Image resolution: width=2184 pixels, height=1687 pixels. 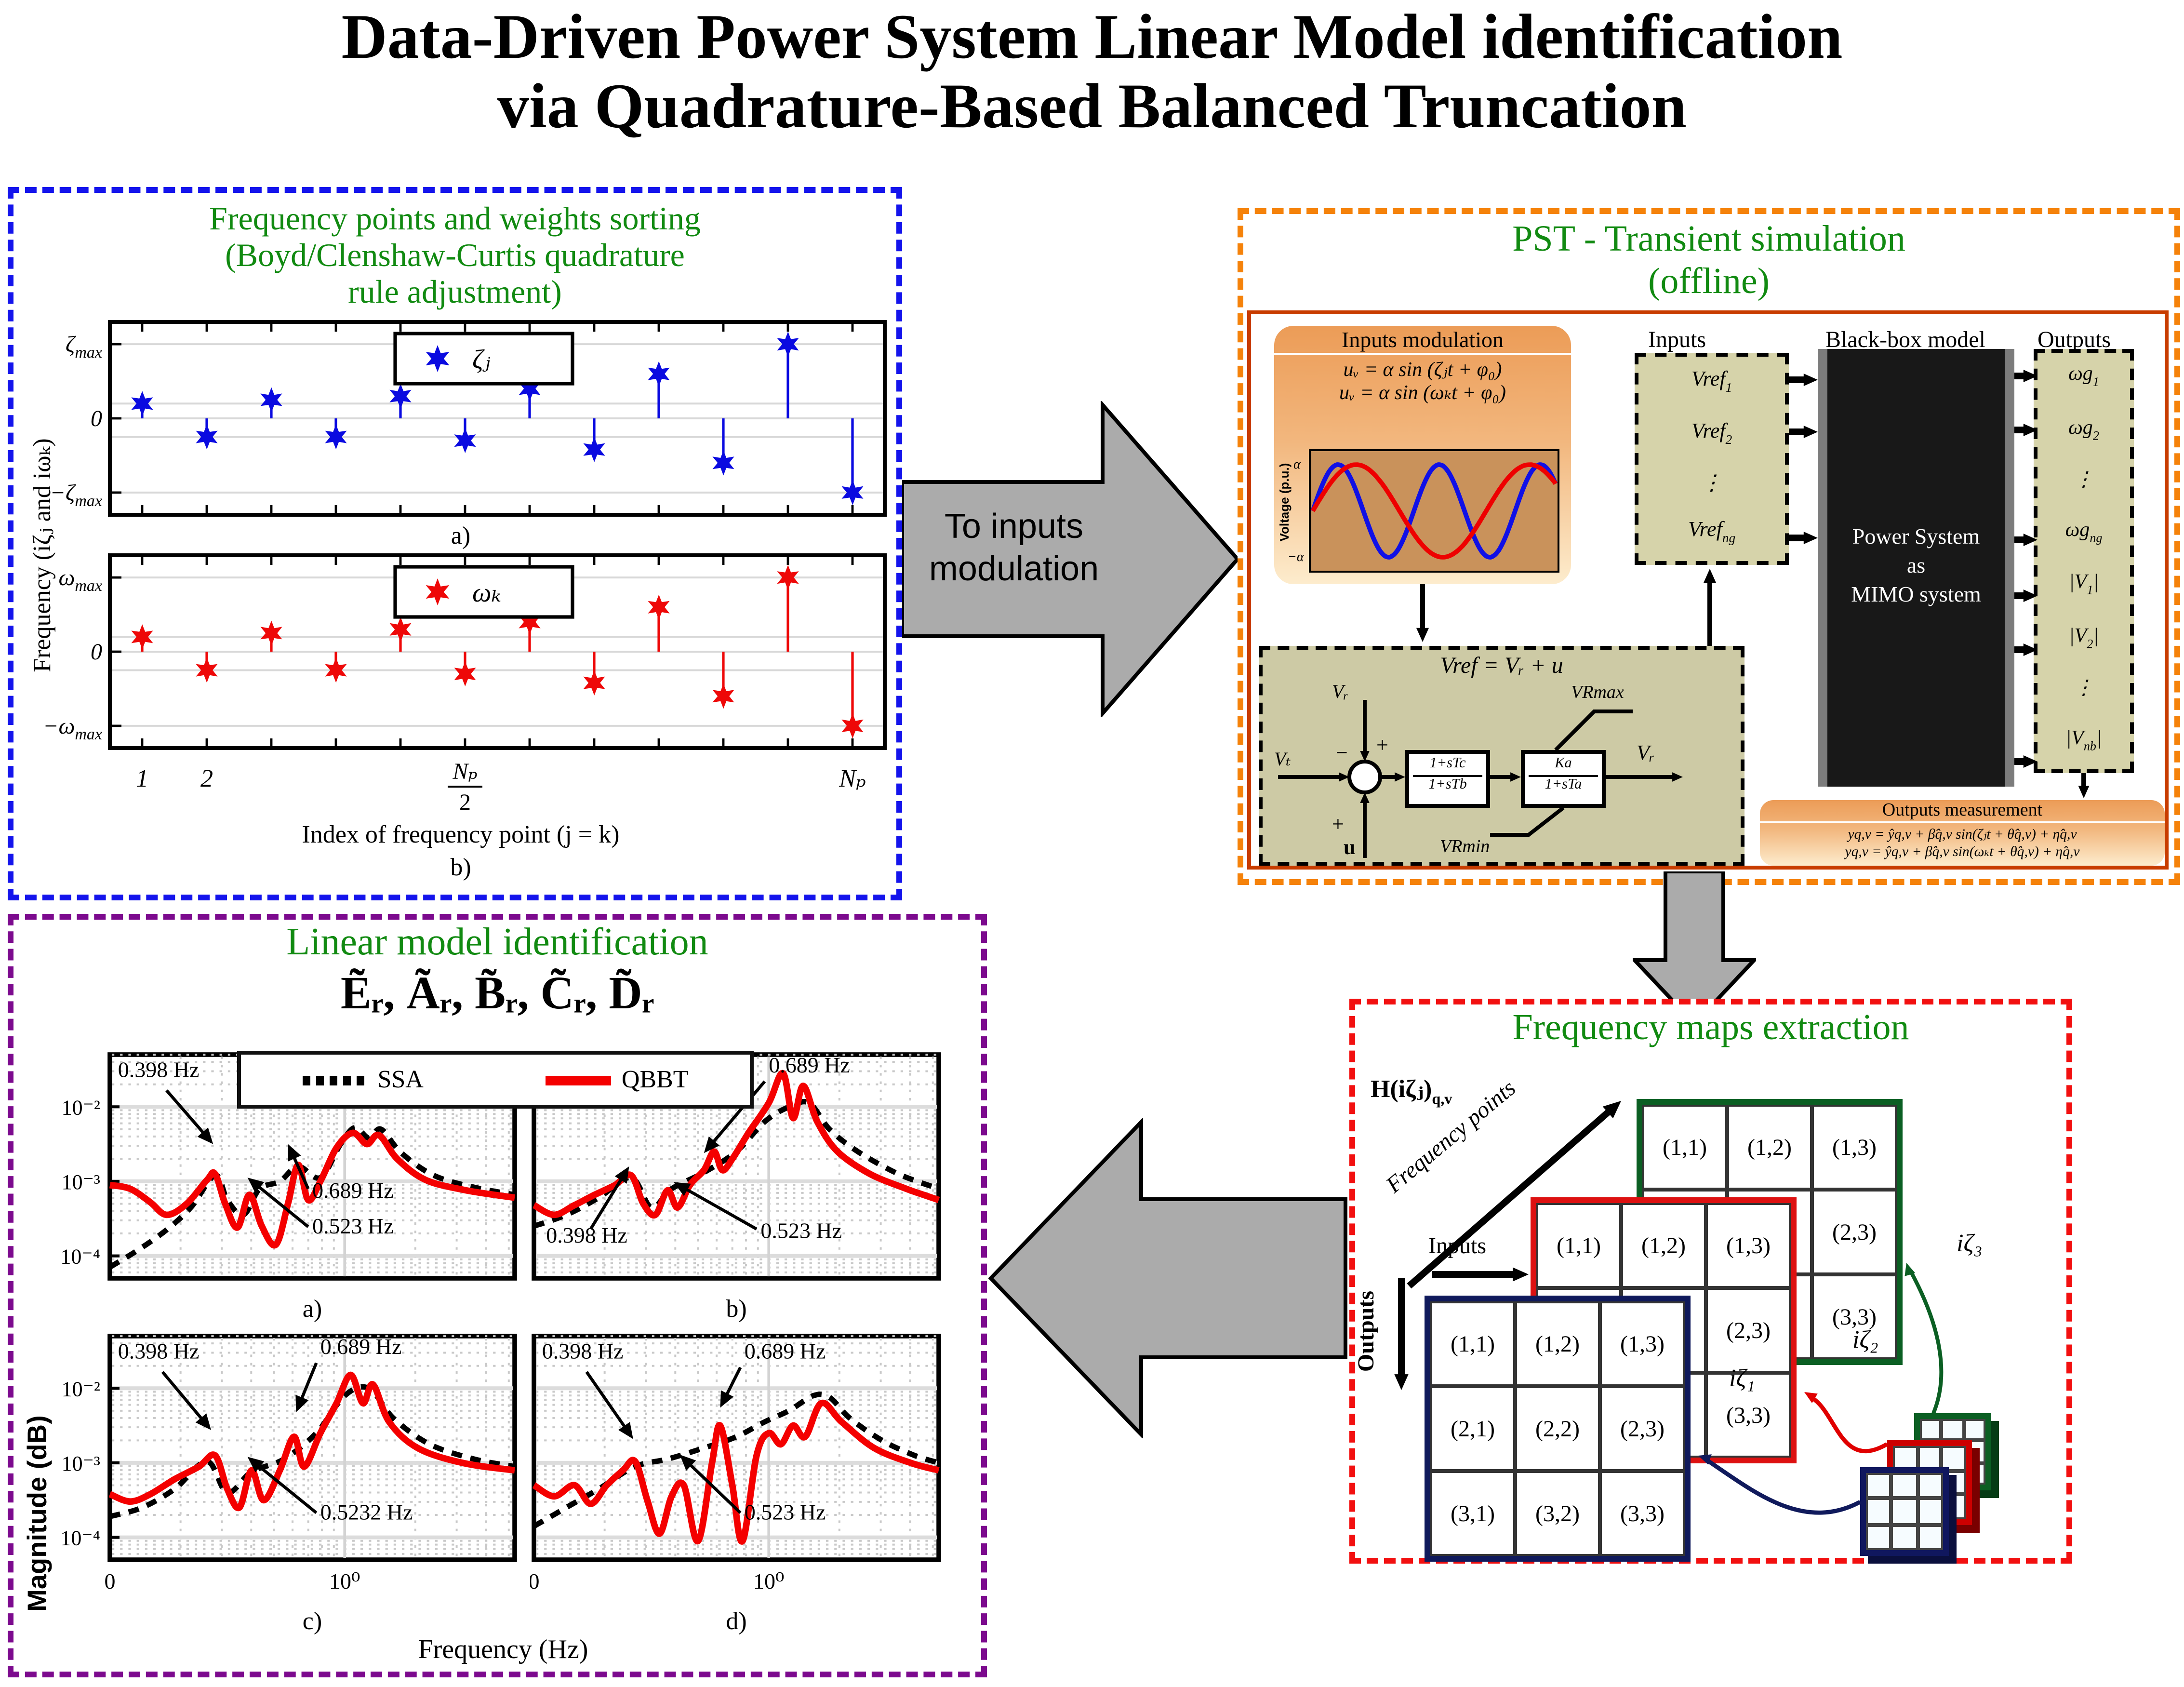 I want to click on zeta1-matrix-cell-2: (1,3), so click(x=1642, y=1344).